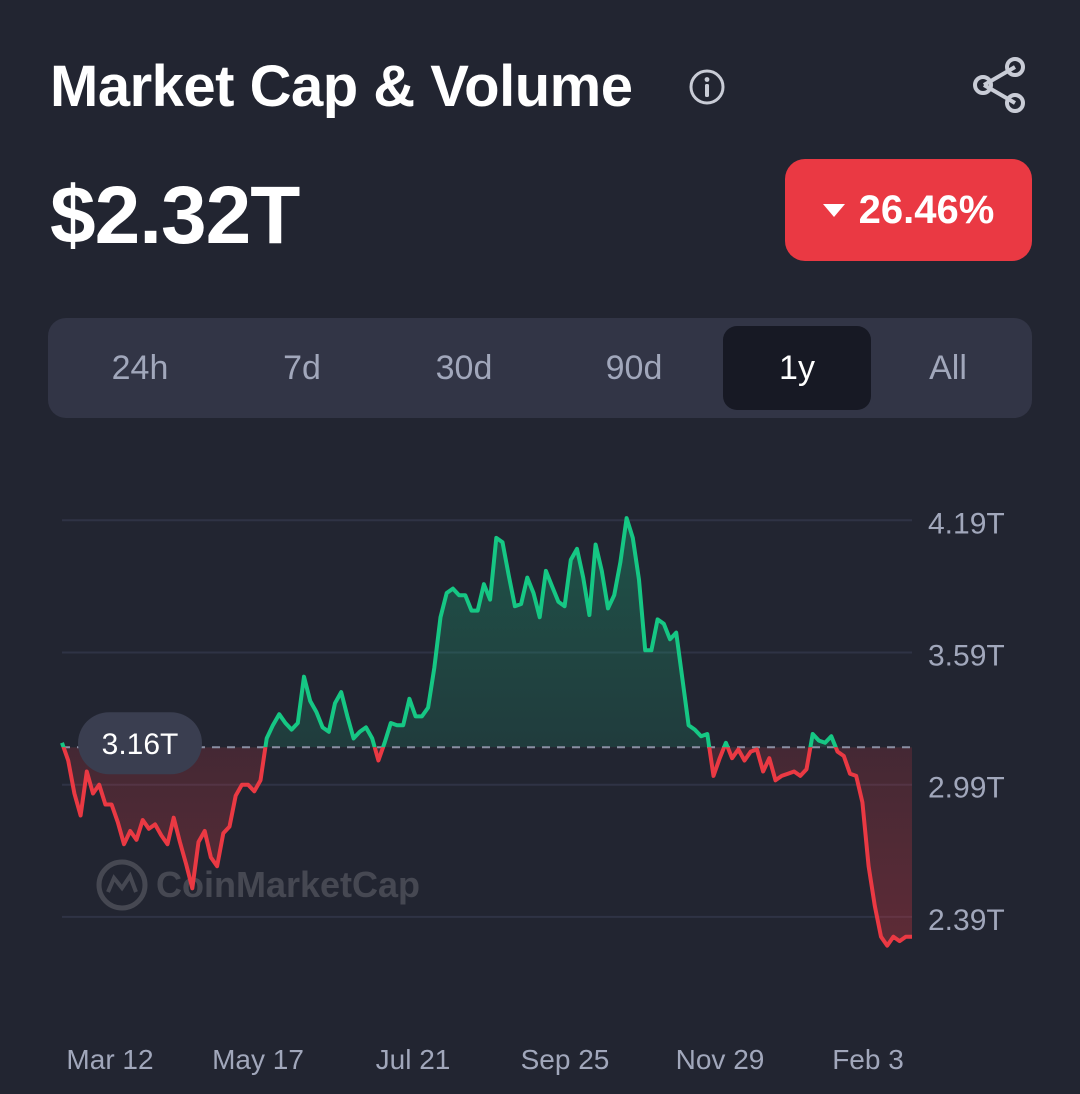 The image size is (1080, 1094). What do you see at coordinates (966, 523) in the screenshot?
I see `y-tick-label: 4.19T` at bounding box center [966, 523].